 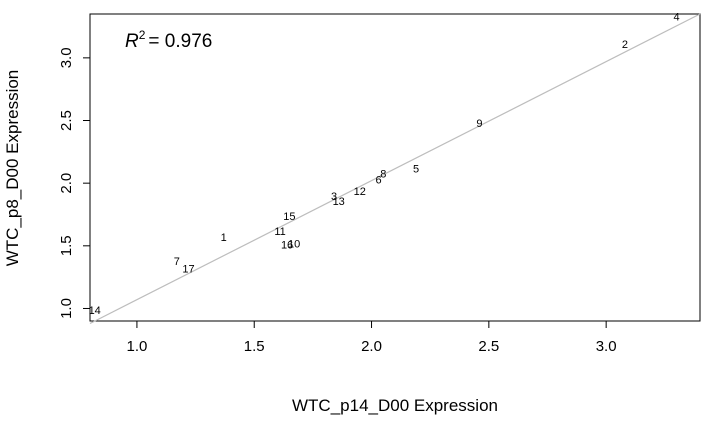 I want to click on y-tick-label: 2.0, so click(x=66, y=183).